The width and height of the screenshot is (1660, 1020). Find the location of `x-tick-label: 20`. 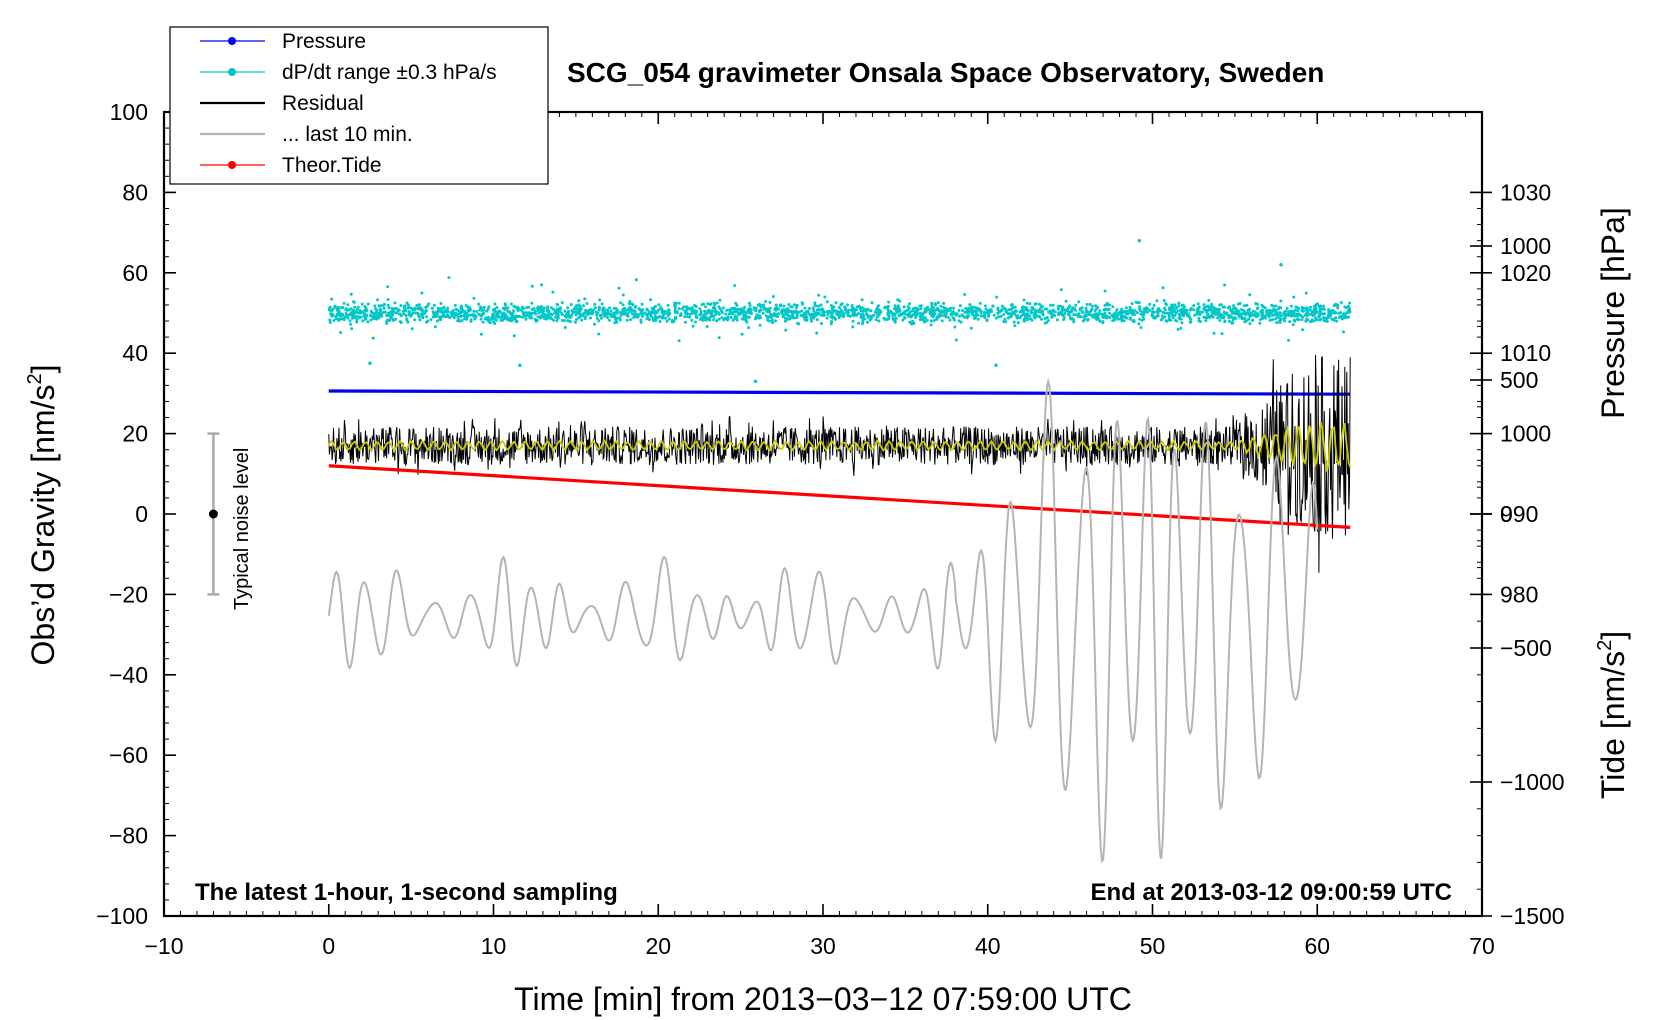

x-tick-label: 20 is located at coordinates (658, 946).